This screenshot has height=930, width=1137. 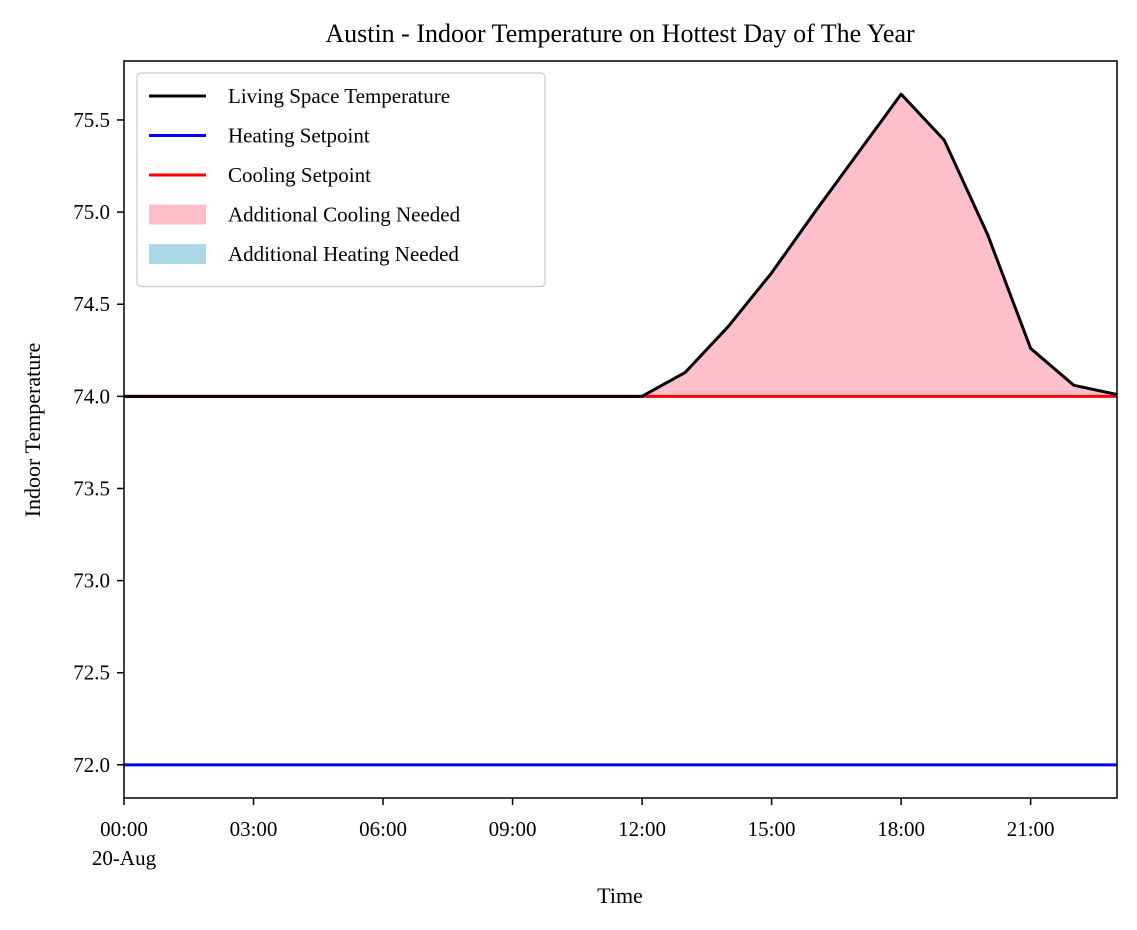 What do you see at coordinates (91, 304) in the screenshot?
I see `y-tick-label-5: 74.5` at bounding box center [91, 304].